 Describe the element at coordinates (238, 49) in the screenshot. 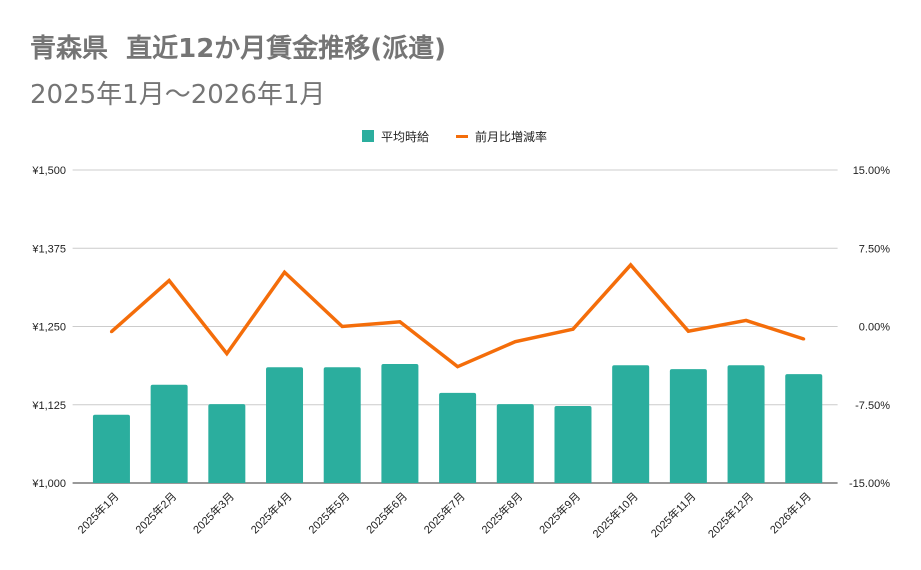

I see `chart-title: 青森県 直近12か月賃金推移(派遣)` at that location.